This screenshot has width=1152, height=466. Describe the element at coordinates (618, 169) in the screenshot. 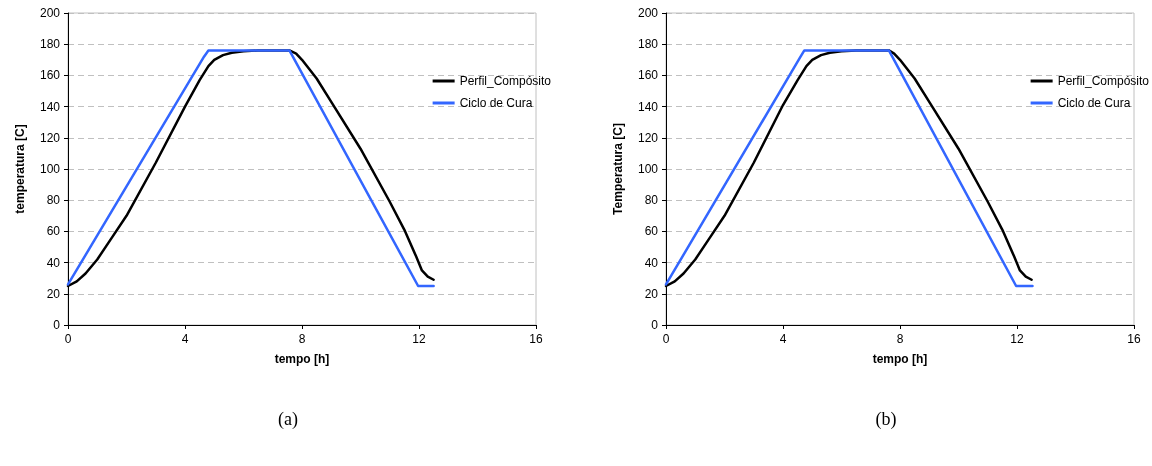

I see `y-axis-title: Temperatura [C]` at that location.